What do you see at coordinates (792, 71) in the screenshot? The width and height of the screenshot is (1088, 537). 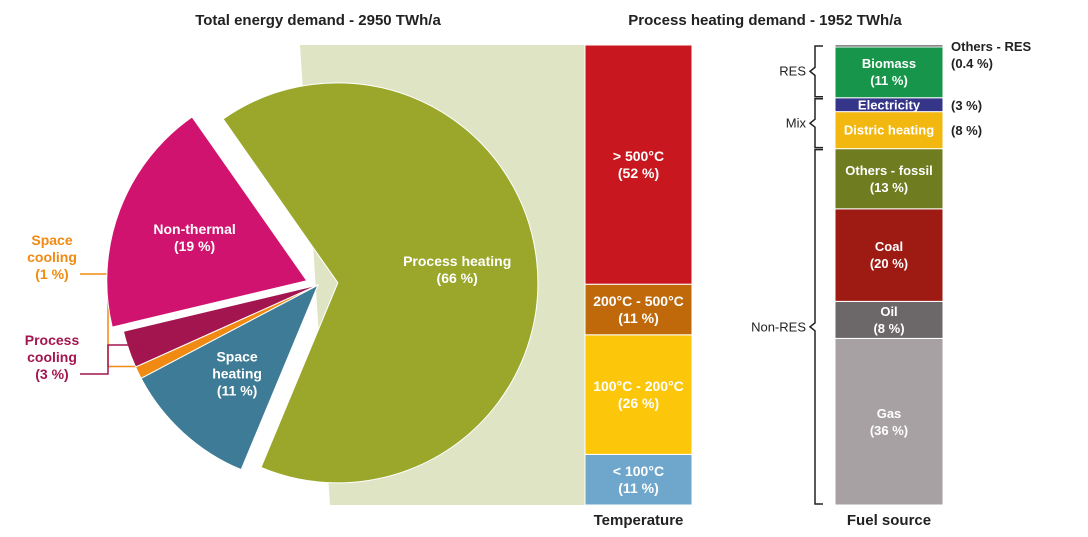 I see `group-label: RES` at bounding box center [792, 71].